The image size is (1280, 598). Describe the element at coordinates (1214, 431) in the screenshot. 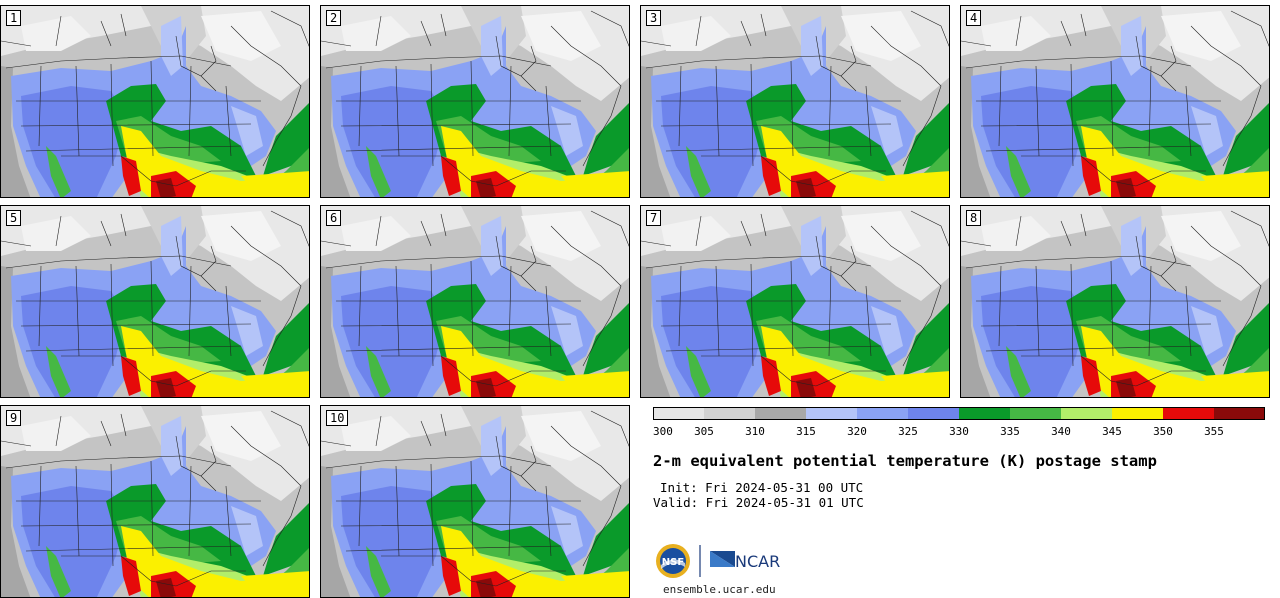

I see `colorbar-tick-label: 355` at that location.